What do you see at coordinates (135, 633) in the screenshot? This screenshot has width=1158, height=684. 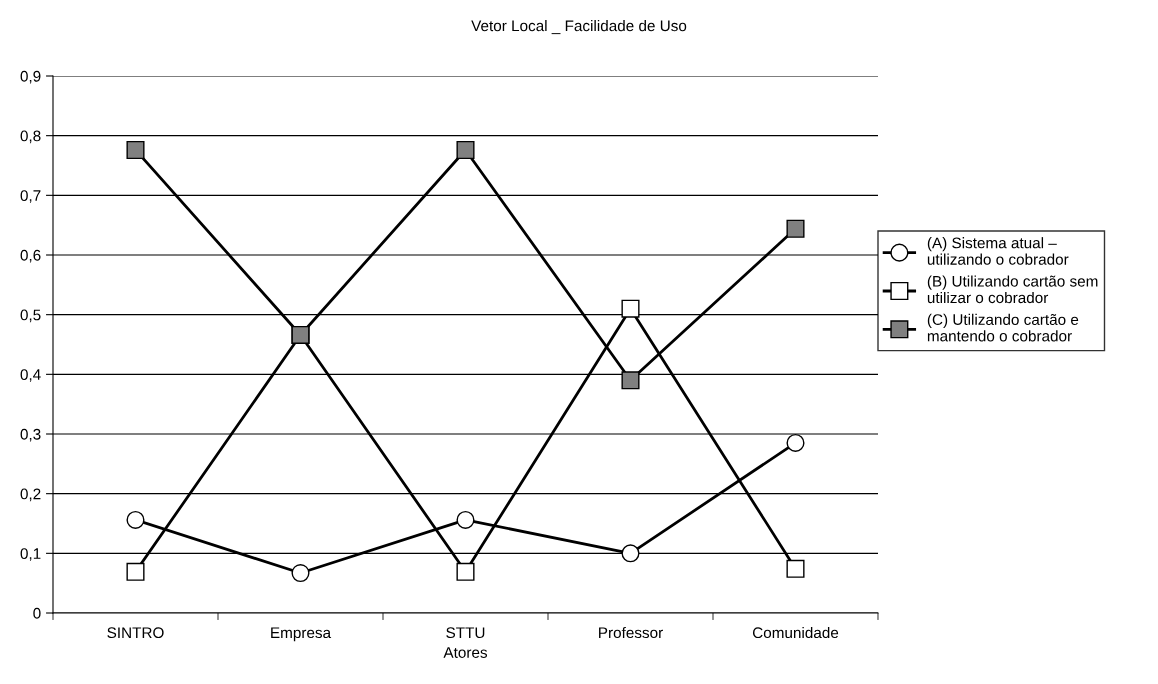 I see `x-tick-label: SINTRO` at bounding box center [135, 633].